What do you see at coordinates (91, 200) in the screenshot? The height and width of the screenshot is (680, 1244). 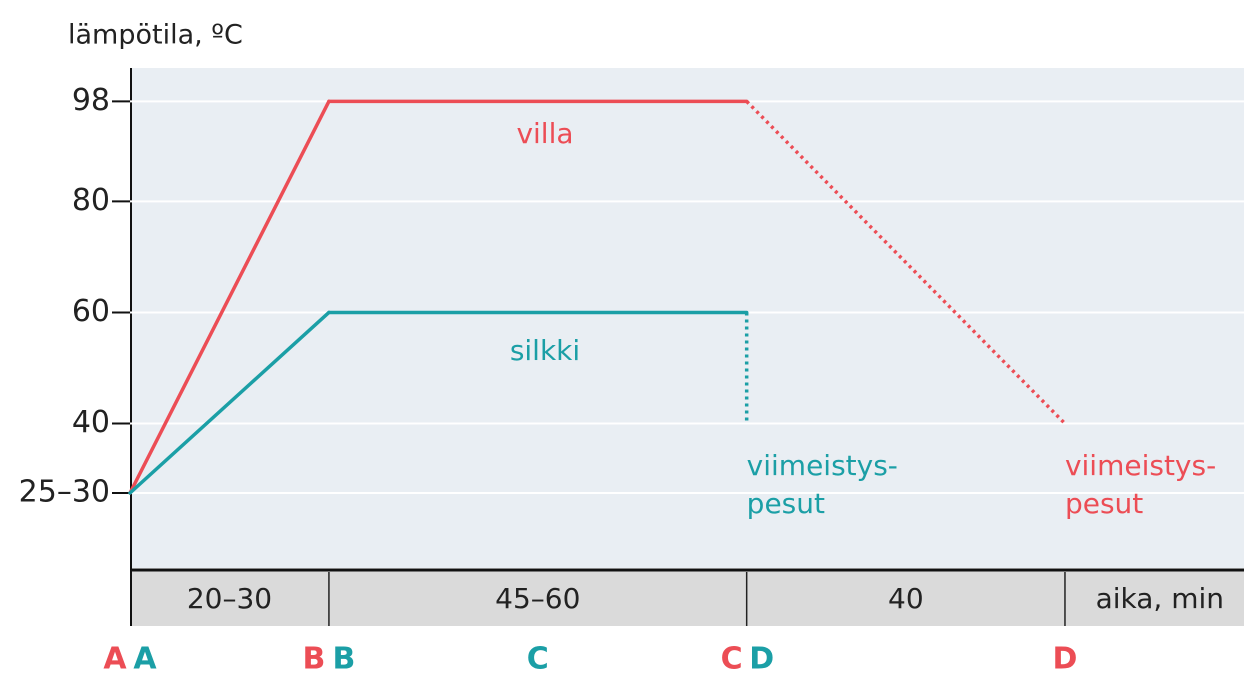 I see `y-tick-label: 80` at bounding box center [91, 200].